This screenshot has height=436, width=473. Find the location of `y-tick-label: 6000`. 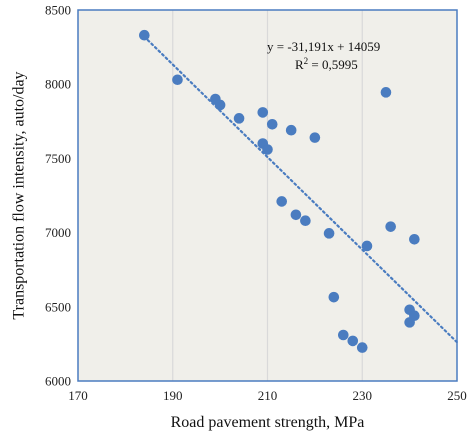

y-tick-label: 6000 is located at coordinates (58, 381).